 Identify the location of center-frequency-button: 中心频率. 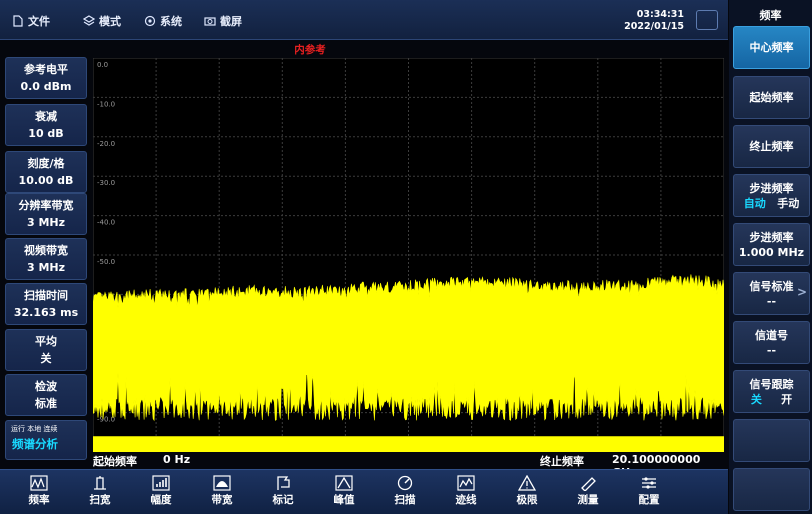
(771, 47).